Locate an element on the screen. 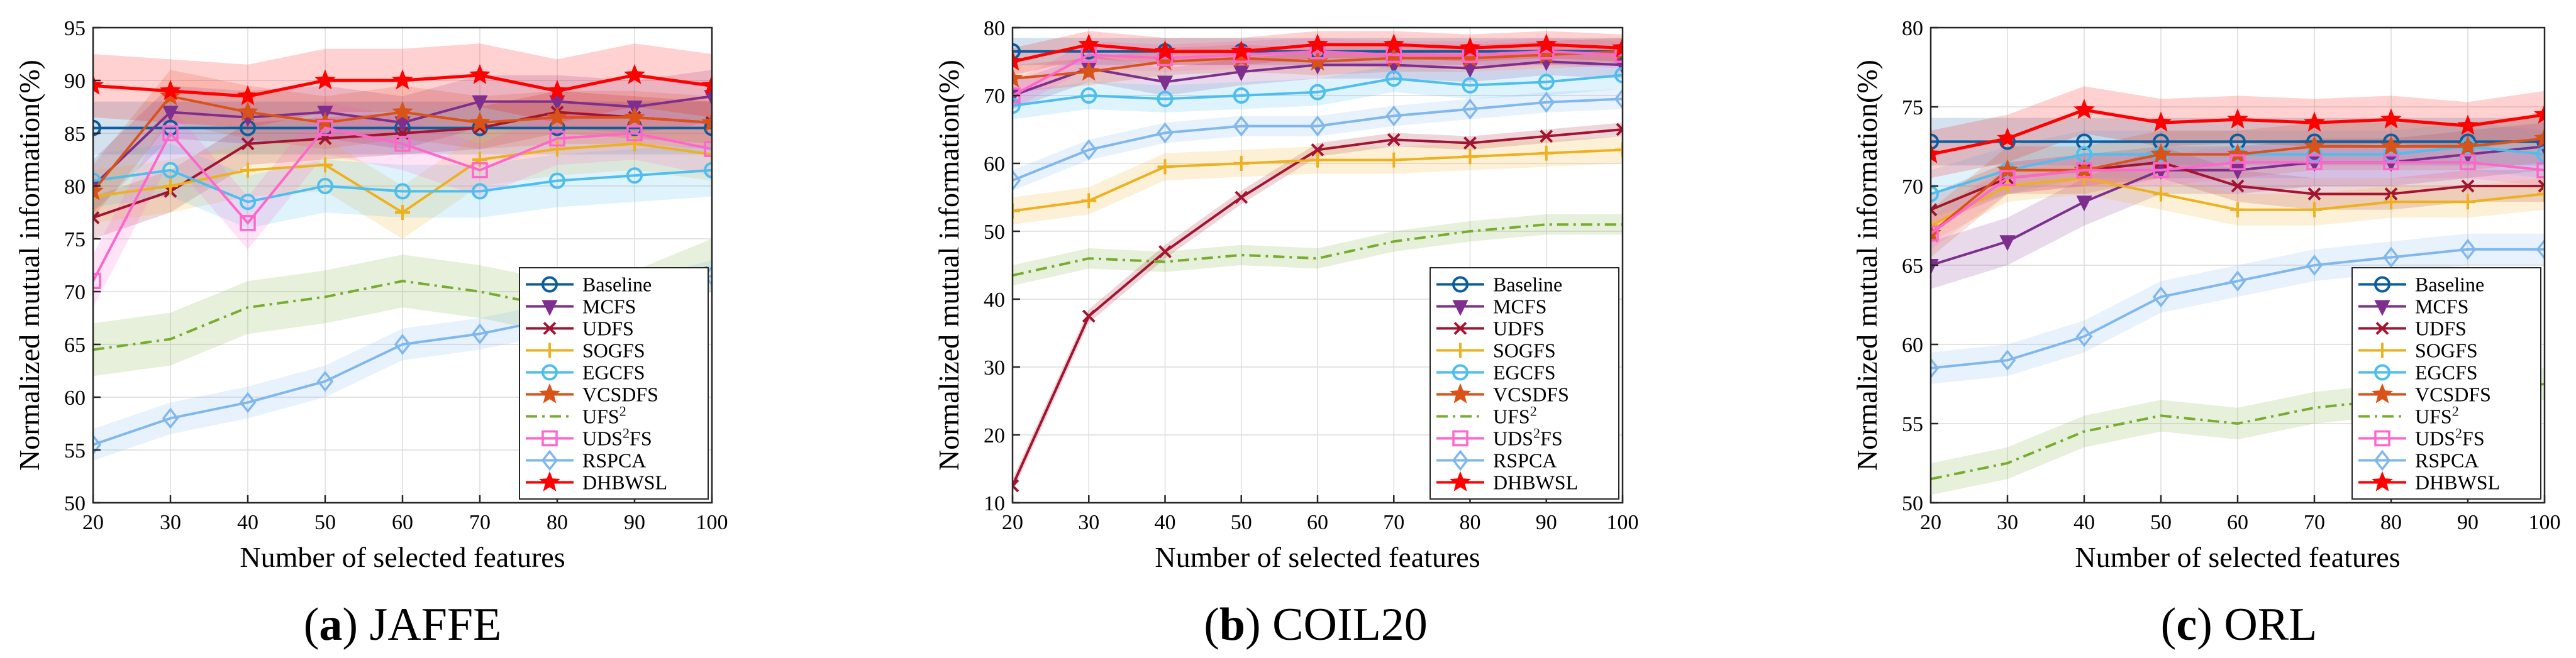 This screenshot has height=658, width=2576. y-axis-label: Normalized mutual information(%) is located at coordinates (29, 265).